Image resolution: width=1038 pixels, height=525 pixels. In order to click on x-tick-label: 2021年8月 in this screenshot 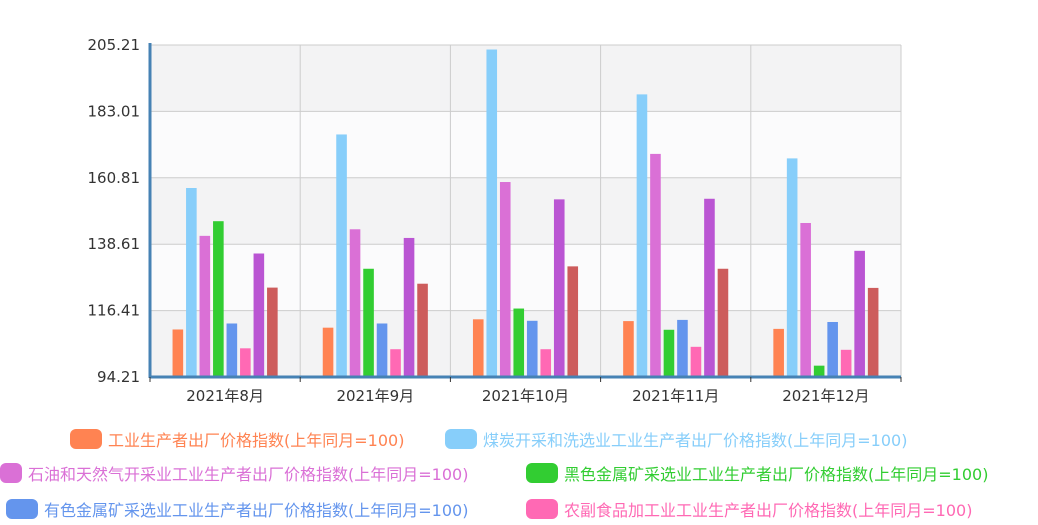, I will do `click(225, 396)`.